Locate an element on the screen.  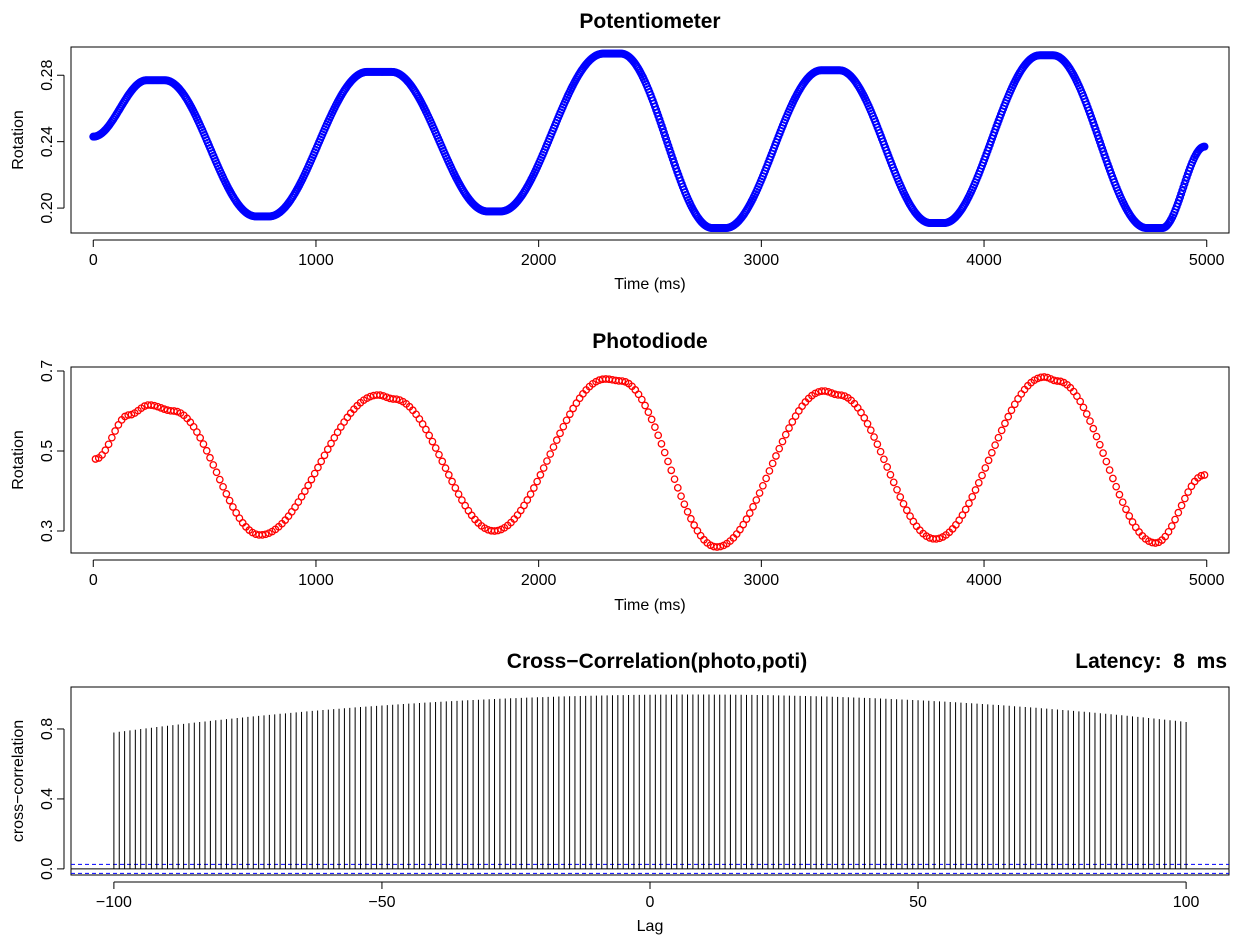
y-axis: 0.20 0.24 0.28 is located at coordinates (52, 142).